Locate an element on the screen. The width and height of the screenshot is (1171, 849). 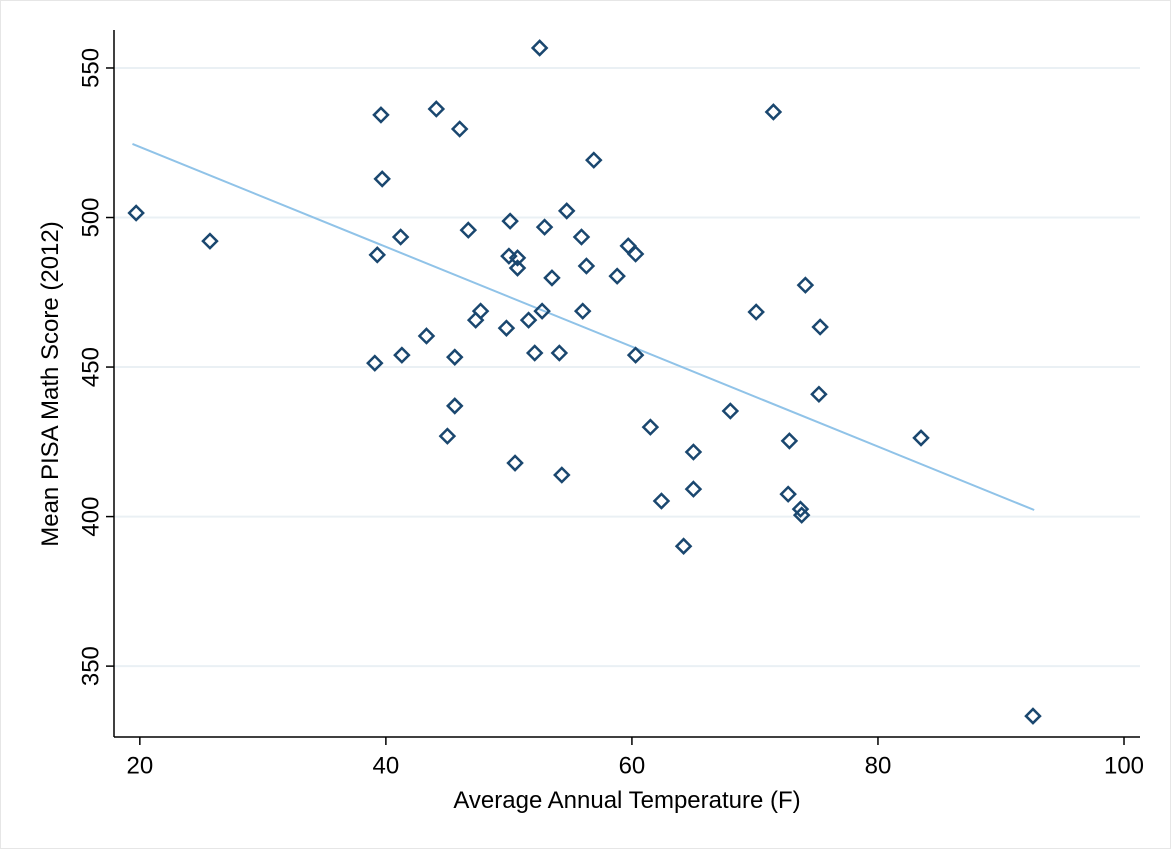
x-axis-title: Average Annual Temperature (F) is located at coordinates (626, 800).